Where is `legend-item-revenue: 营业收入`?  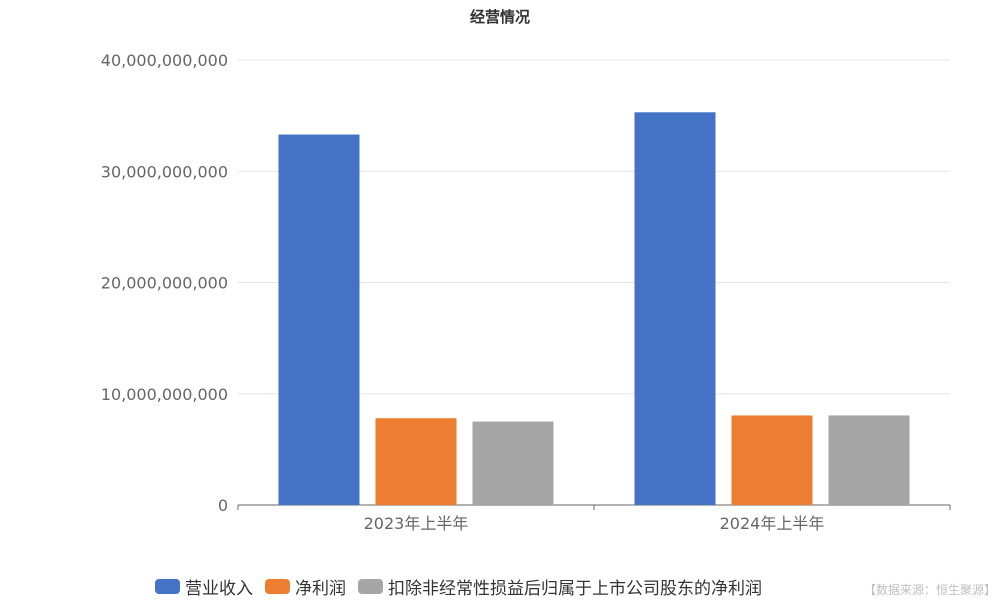 legend-item-revenue: 营业收入 is located at coordinates (204, 586).